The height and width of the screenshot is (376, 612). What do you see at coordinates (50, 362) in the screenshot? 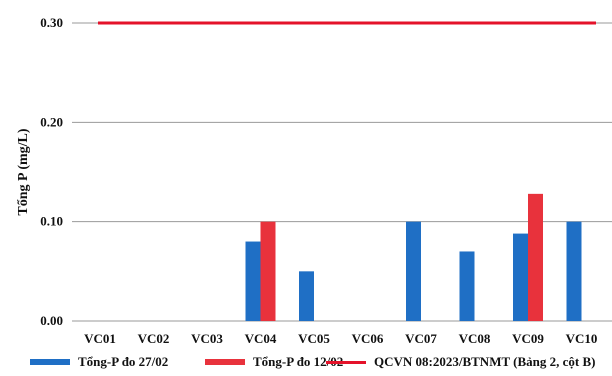
I see `legend-swatch-blue` at bounding box center [50, 362].